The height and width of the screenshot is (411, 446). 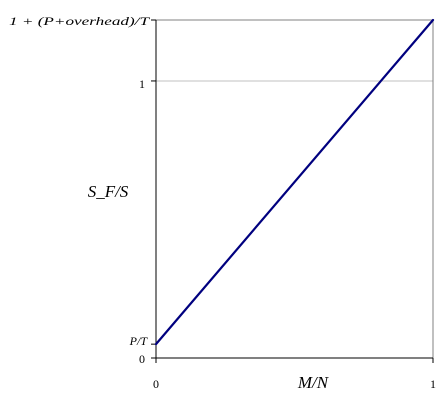 What do you see at coordinates (433, 384) in the screenshot?
I see `x-tick-label-1: 1` at bounding box center [433, 384].